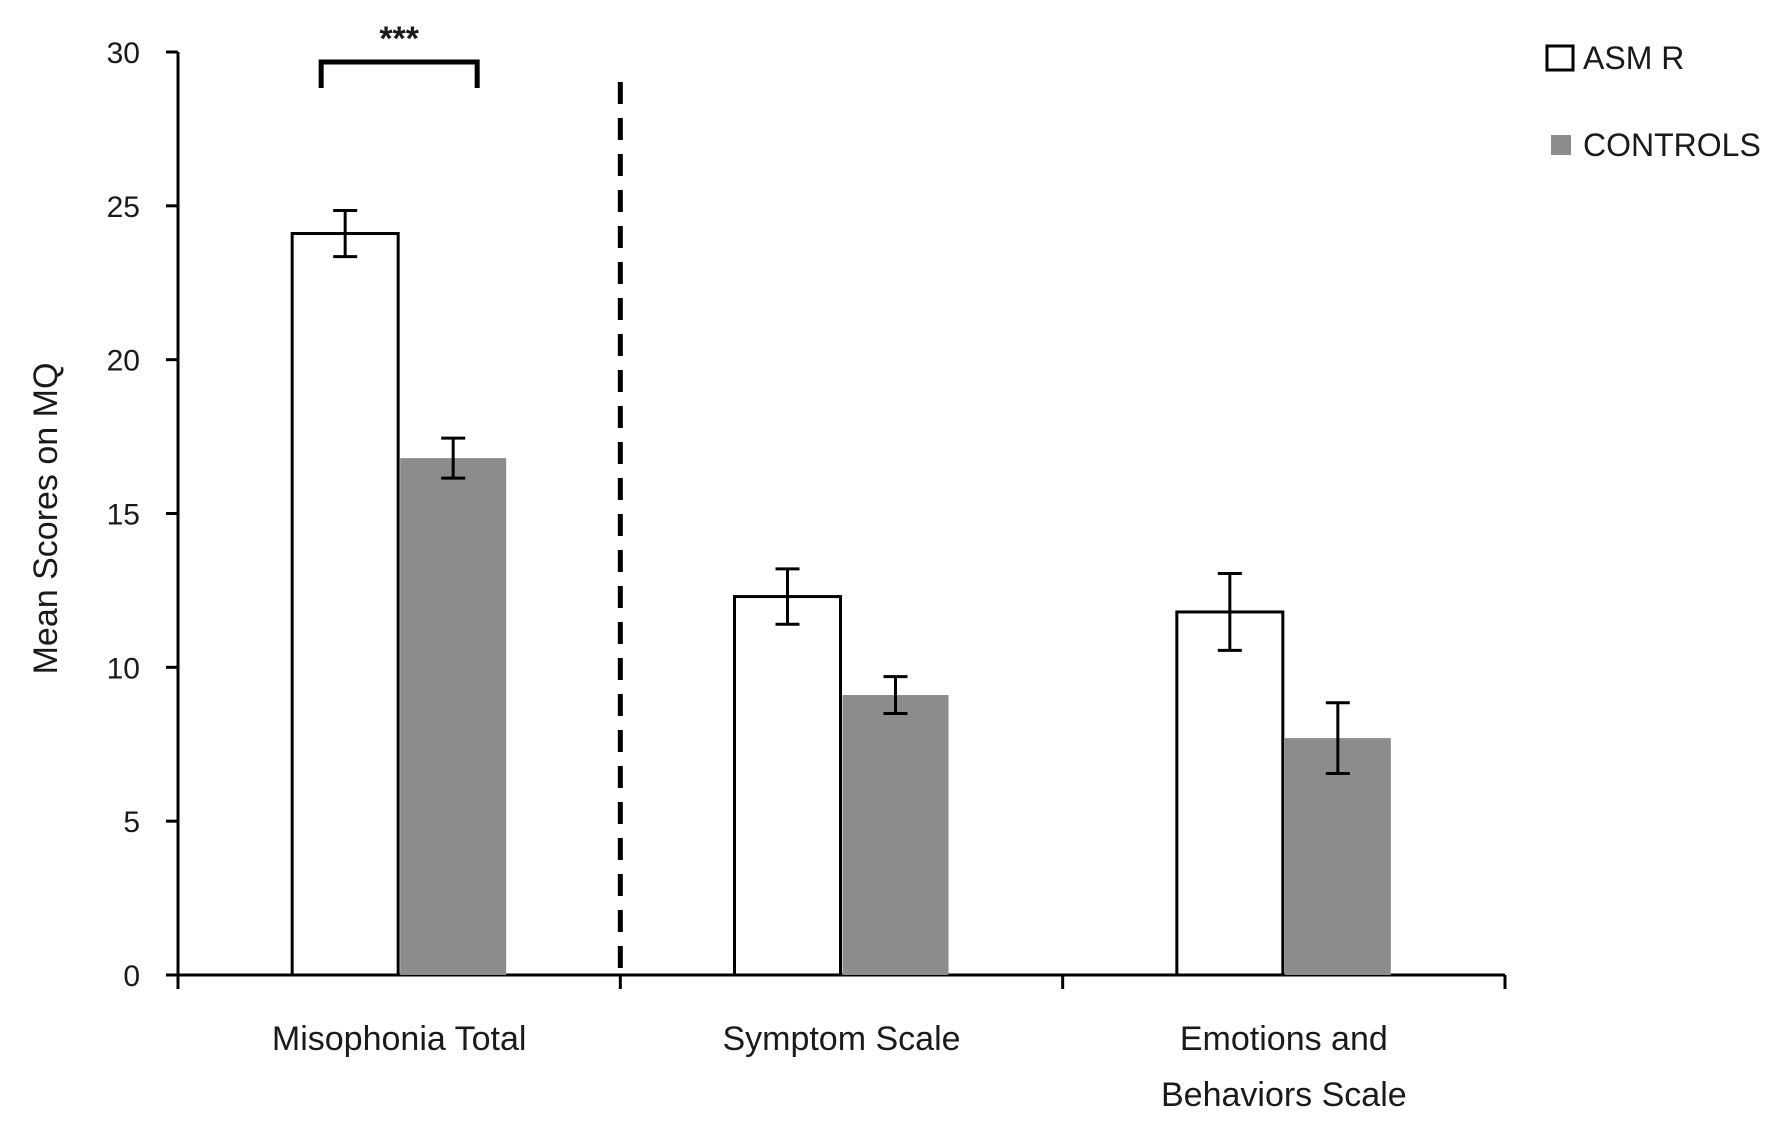 This screenshot has height=1139, width=1785. I want to click on legend-label-controls: CONTROLS, so click(1672, 145).